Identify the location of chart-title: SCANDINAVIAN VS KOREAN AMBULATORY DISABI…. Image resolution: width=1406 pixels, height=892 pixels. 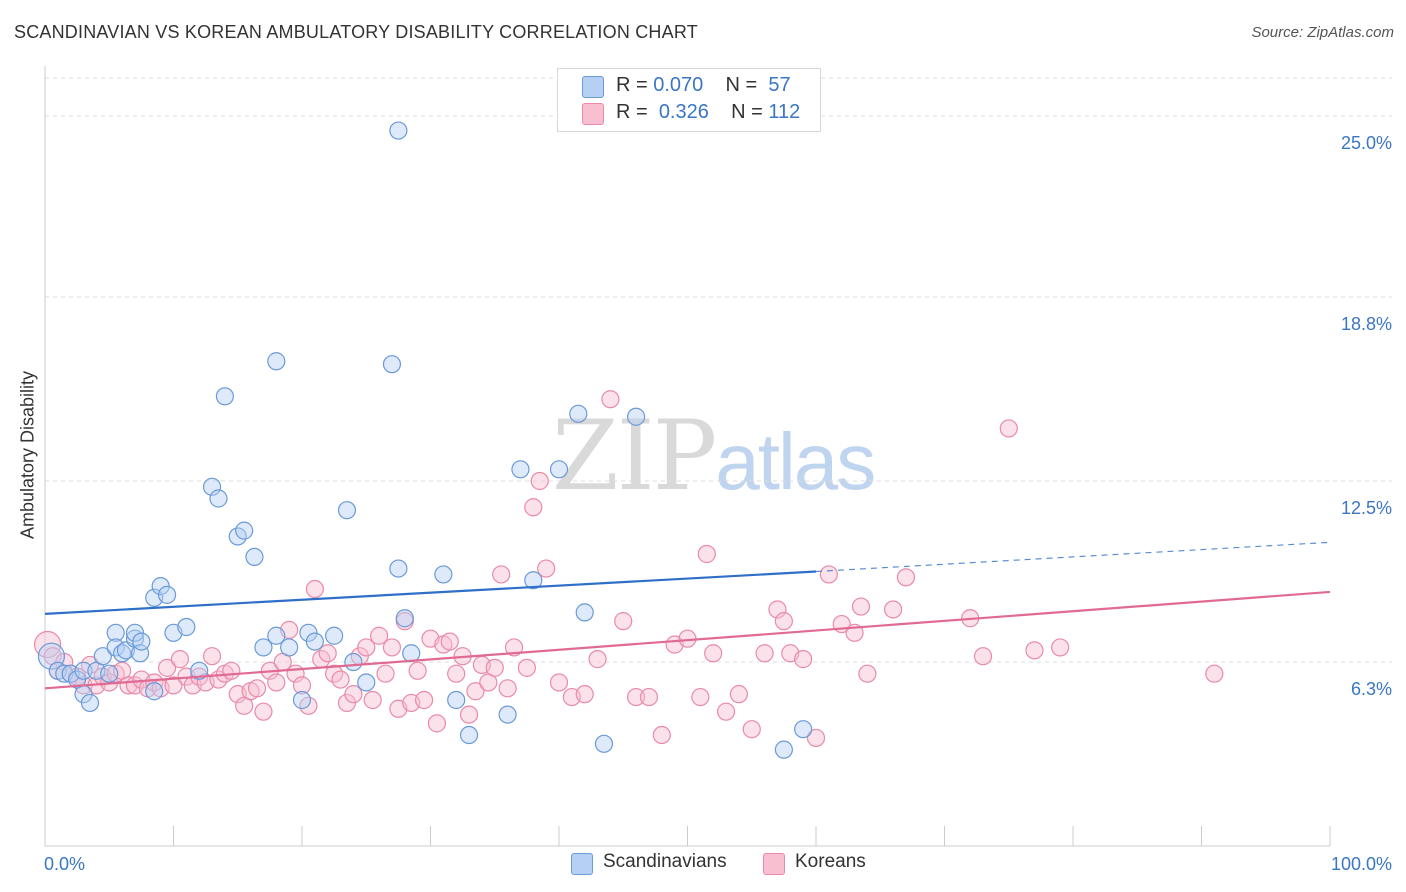
(356, 32).